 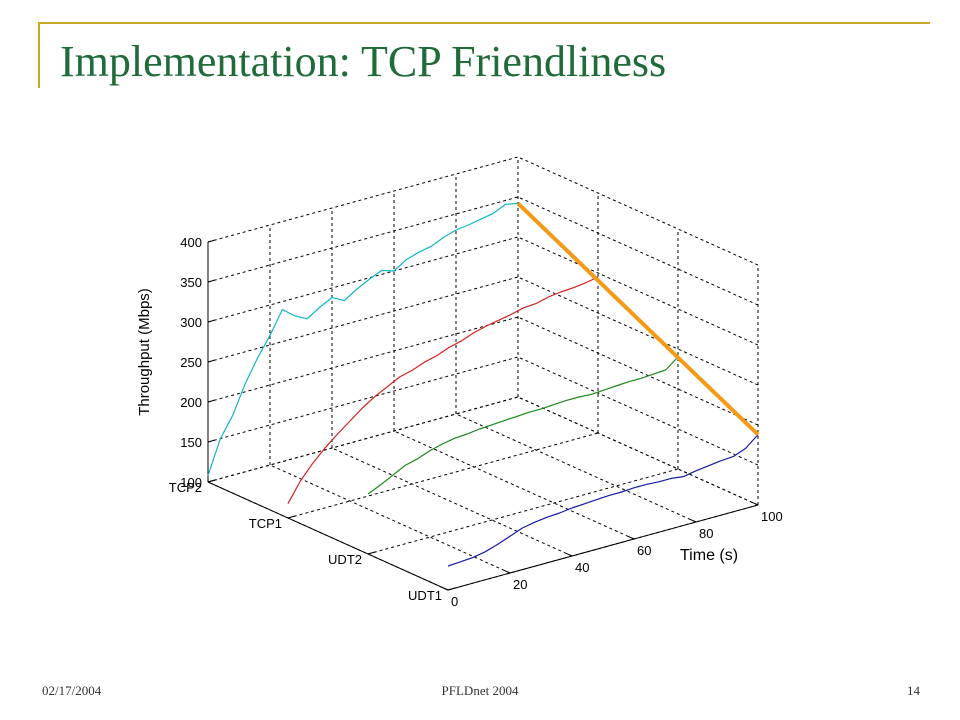 What do you see at coordinates (191, 362) in the screenshot?
I see `z-tick-label: 250` at bounding box center [191, 362].